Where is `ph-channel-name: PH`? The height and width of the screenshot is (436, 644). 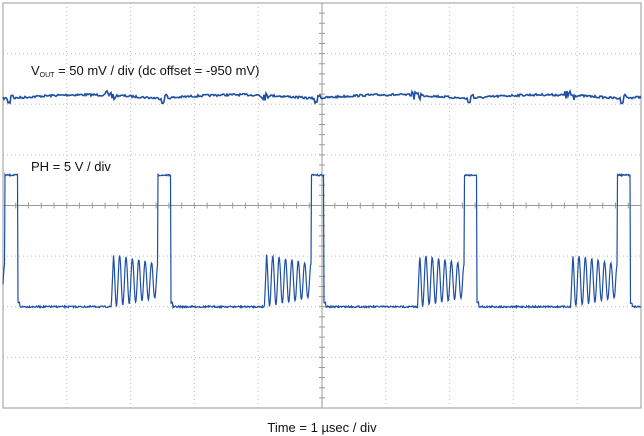
ph-channel-name: PH is located at coordinates (40, 166).